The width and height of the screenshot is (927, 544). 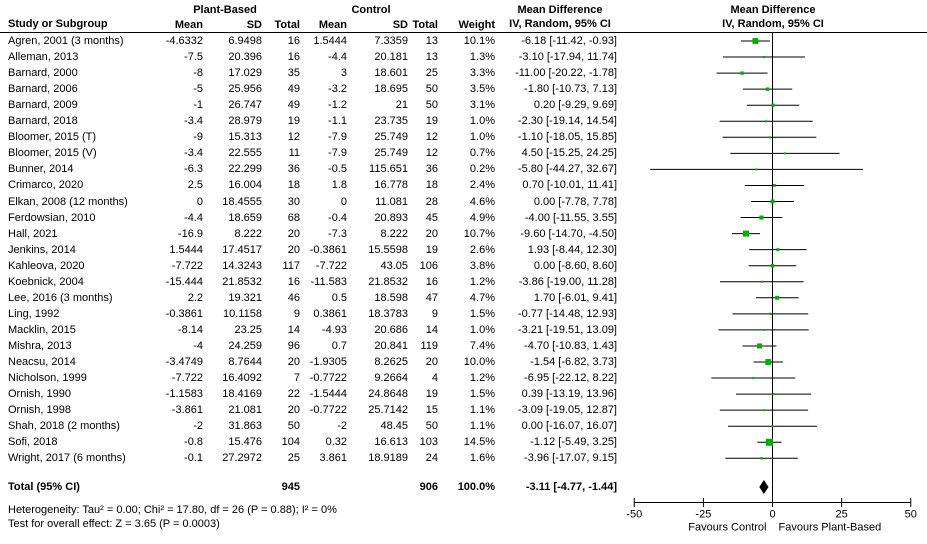 What do you see at coordinates (198, 426) in the screenshot?
I see `plant-mean-cell: -2` at bounding box center [198, 426].